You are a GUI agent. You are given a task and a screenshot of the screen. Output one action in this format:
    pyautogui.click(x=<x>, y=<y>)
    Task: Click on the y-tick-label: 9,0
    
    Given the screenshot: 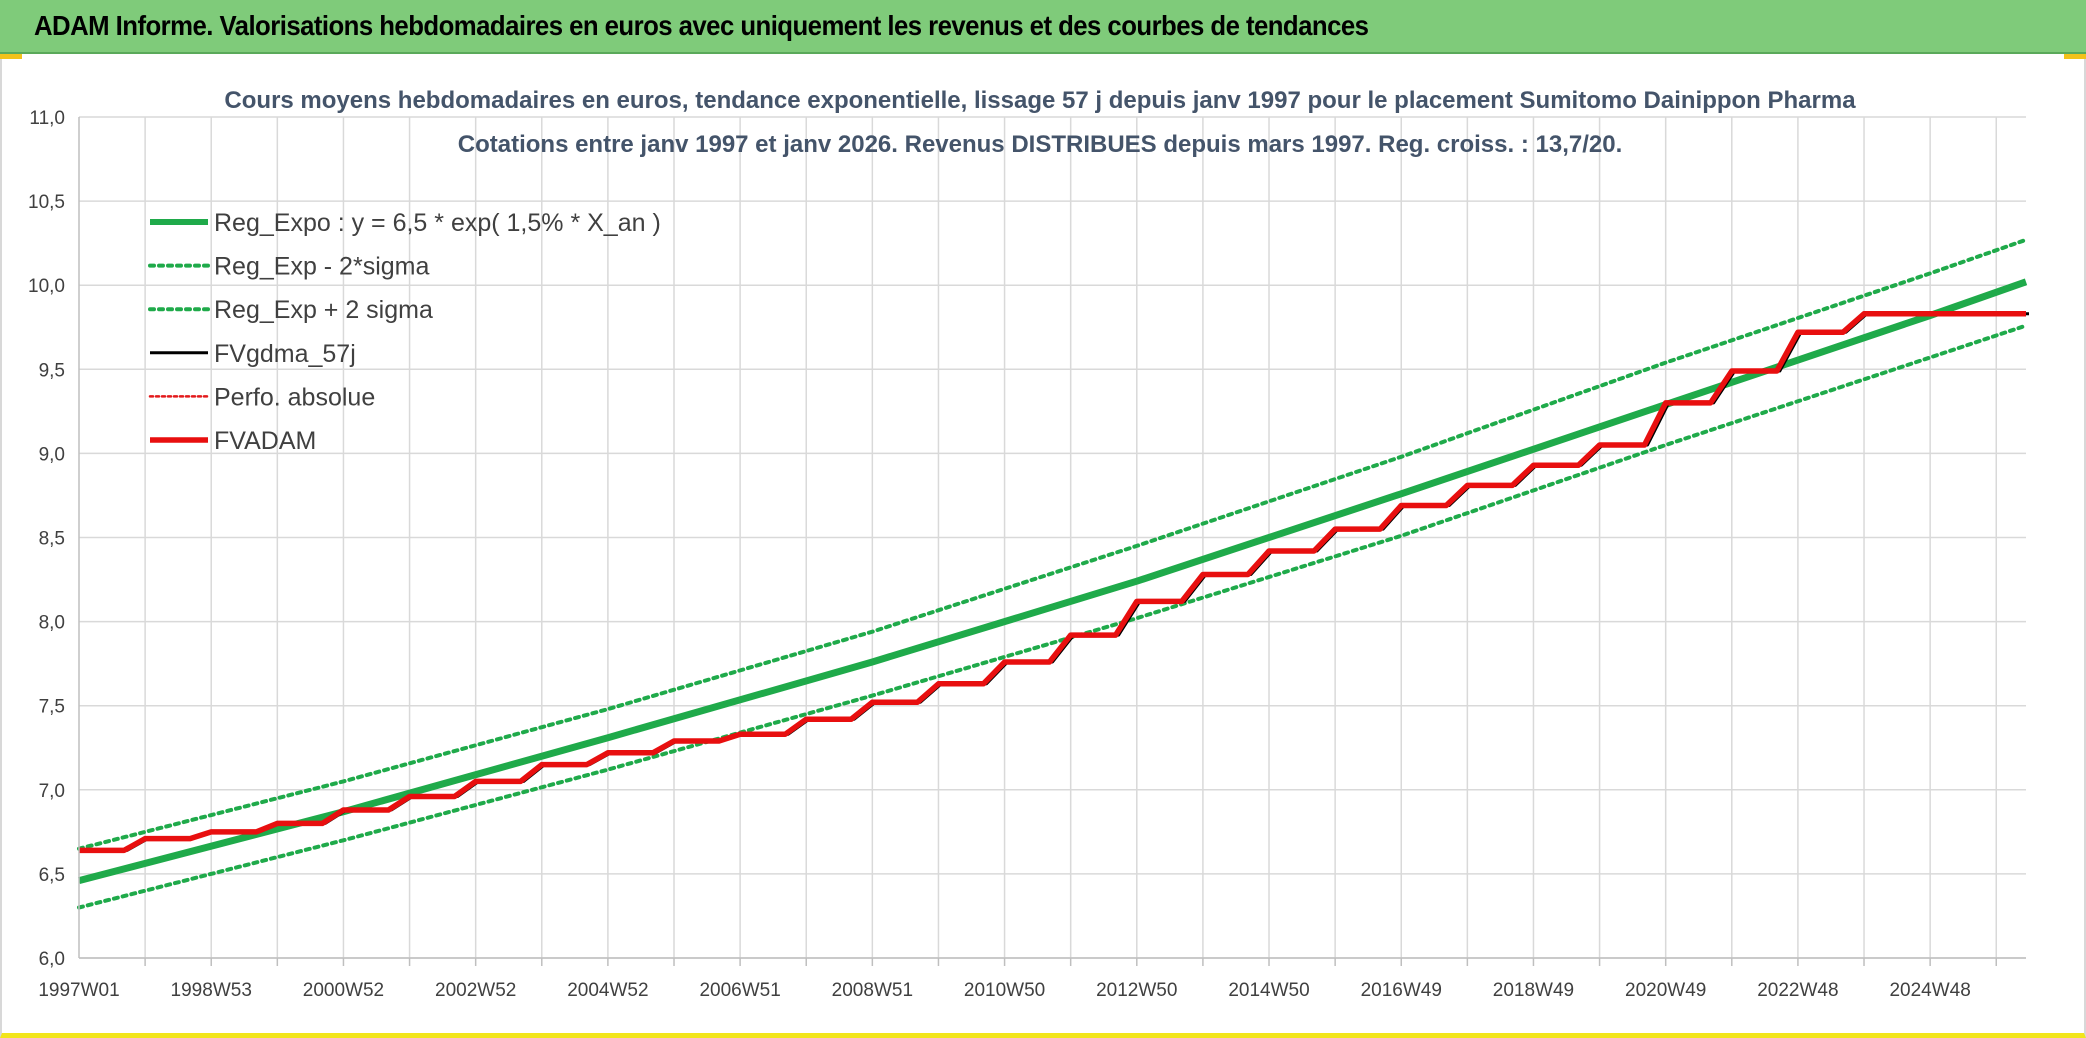 What is the action you would take?
    pyautogui.click(x=52, y=454)
    